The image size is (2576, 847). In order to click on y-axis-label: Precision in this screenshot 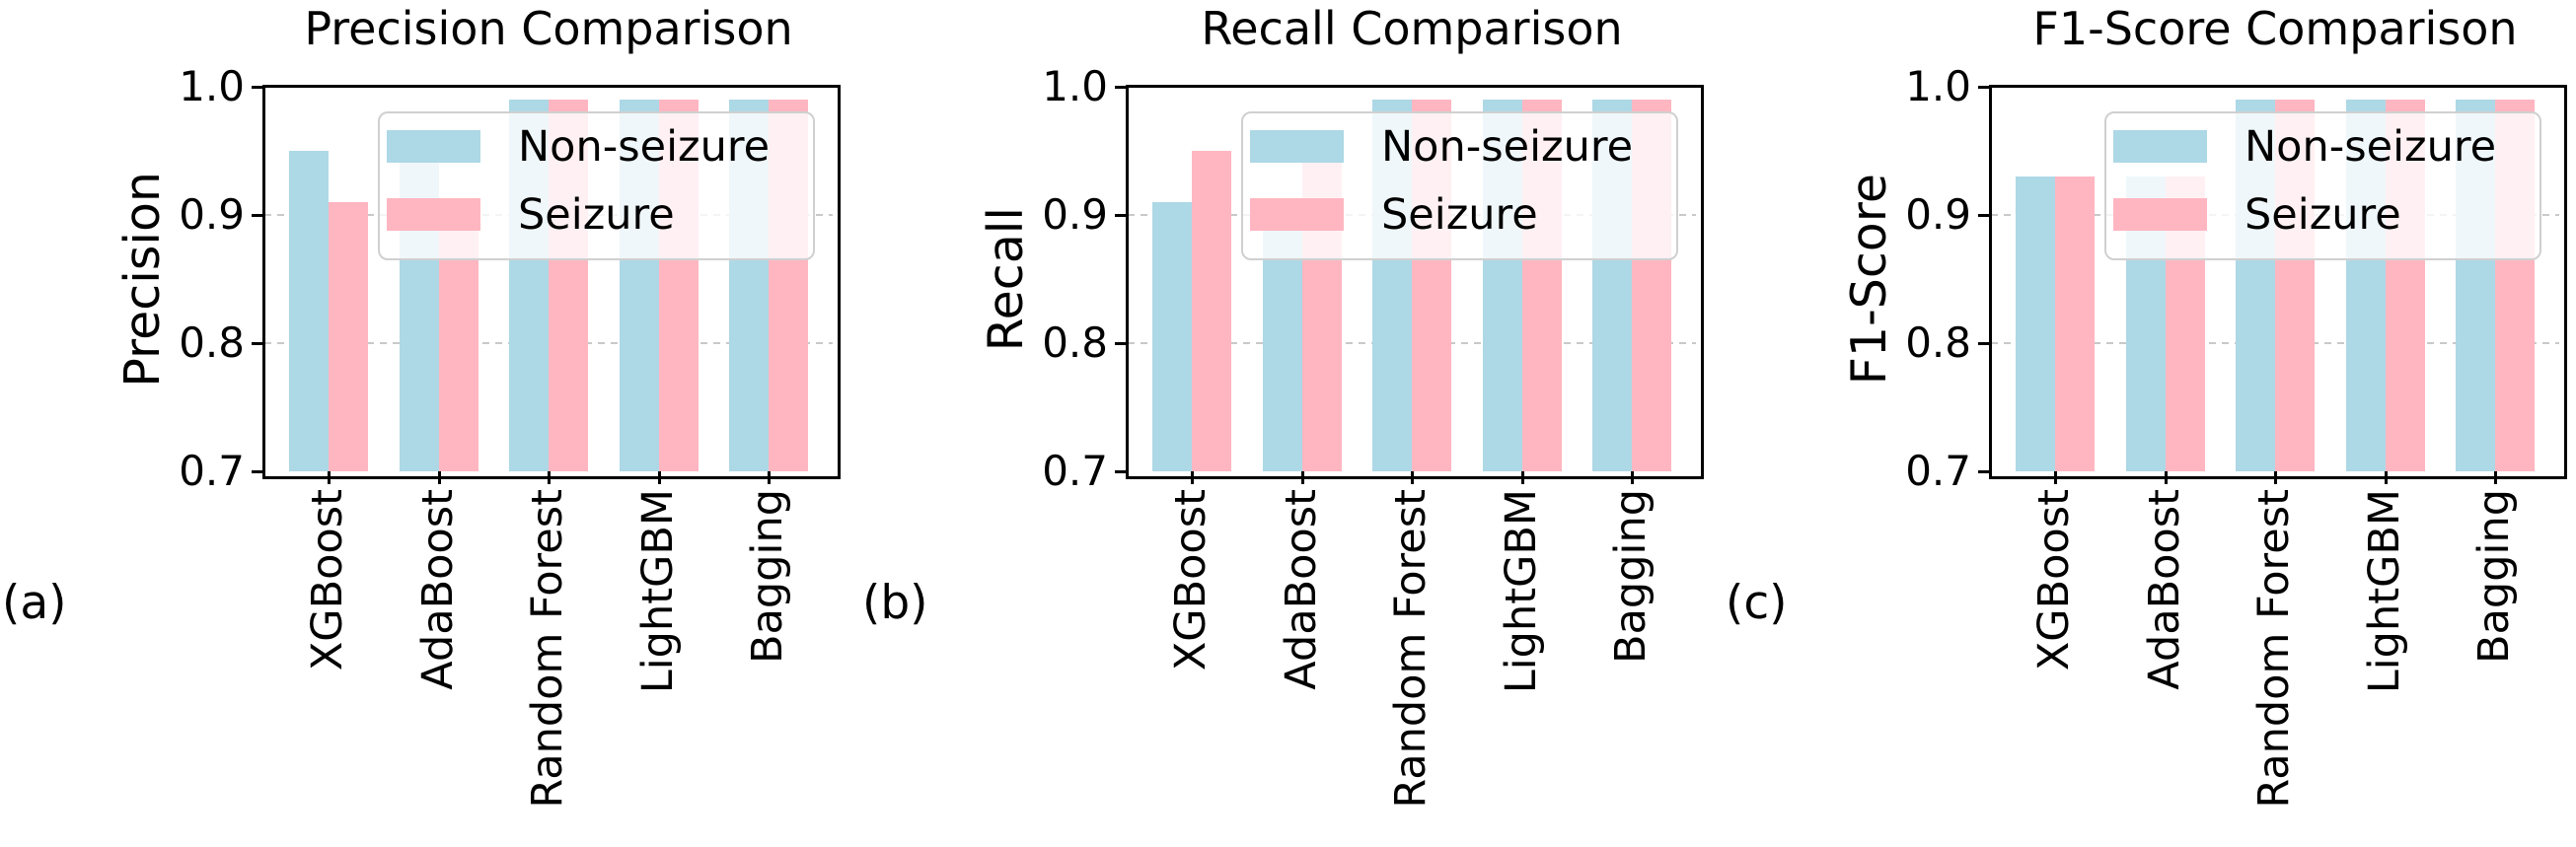, I will do `click(143, 279)`.